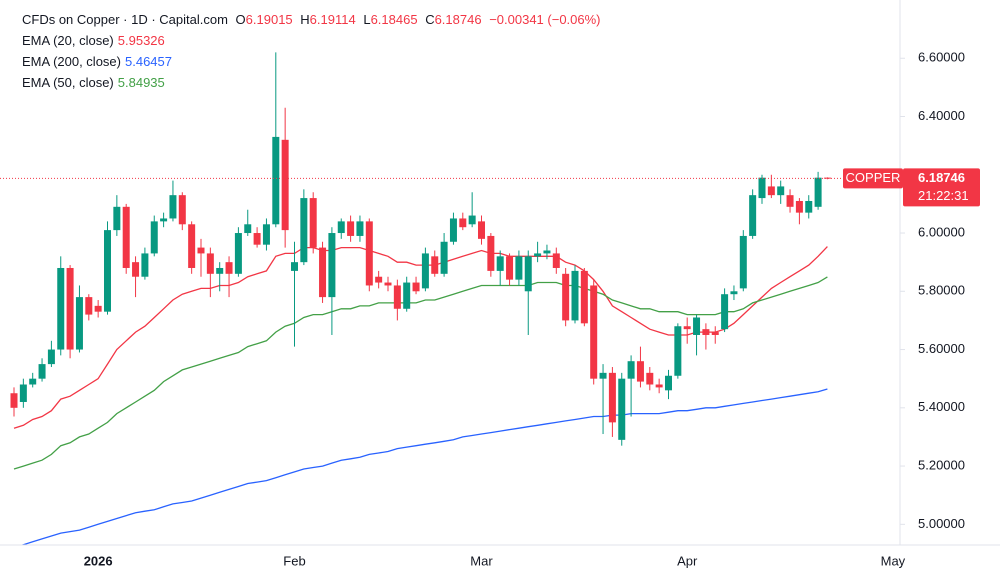 The width and height of the screenshot is (1000, 580). Describe the element at coordinates (545, 19) in the screenshot. I see `change: −0.00341 (−0.06%)` at that location.